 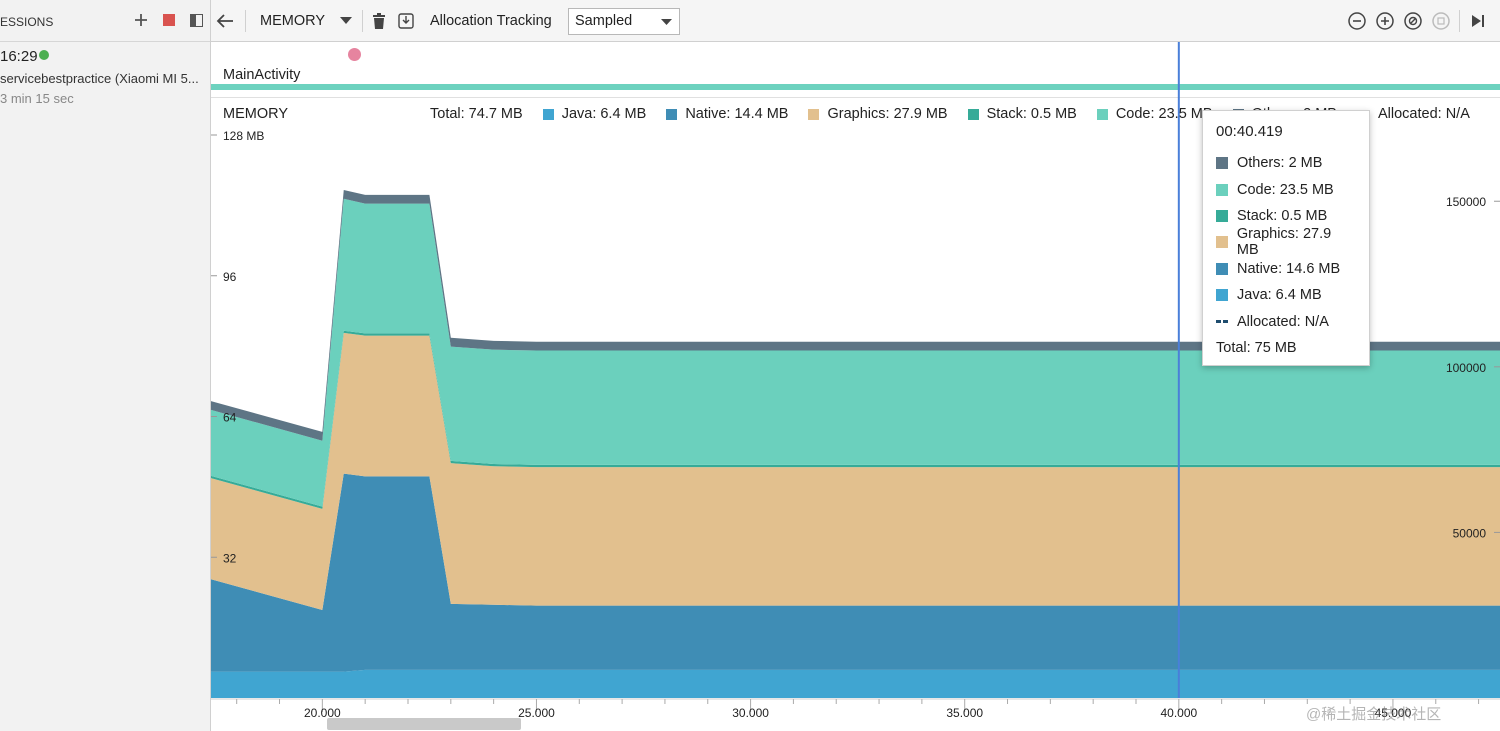 What do you see at coordinates (292, 21) in the screenshot?
I see `profiler-select-label: MEMORY` at bounding box center [292, 21].